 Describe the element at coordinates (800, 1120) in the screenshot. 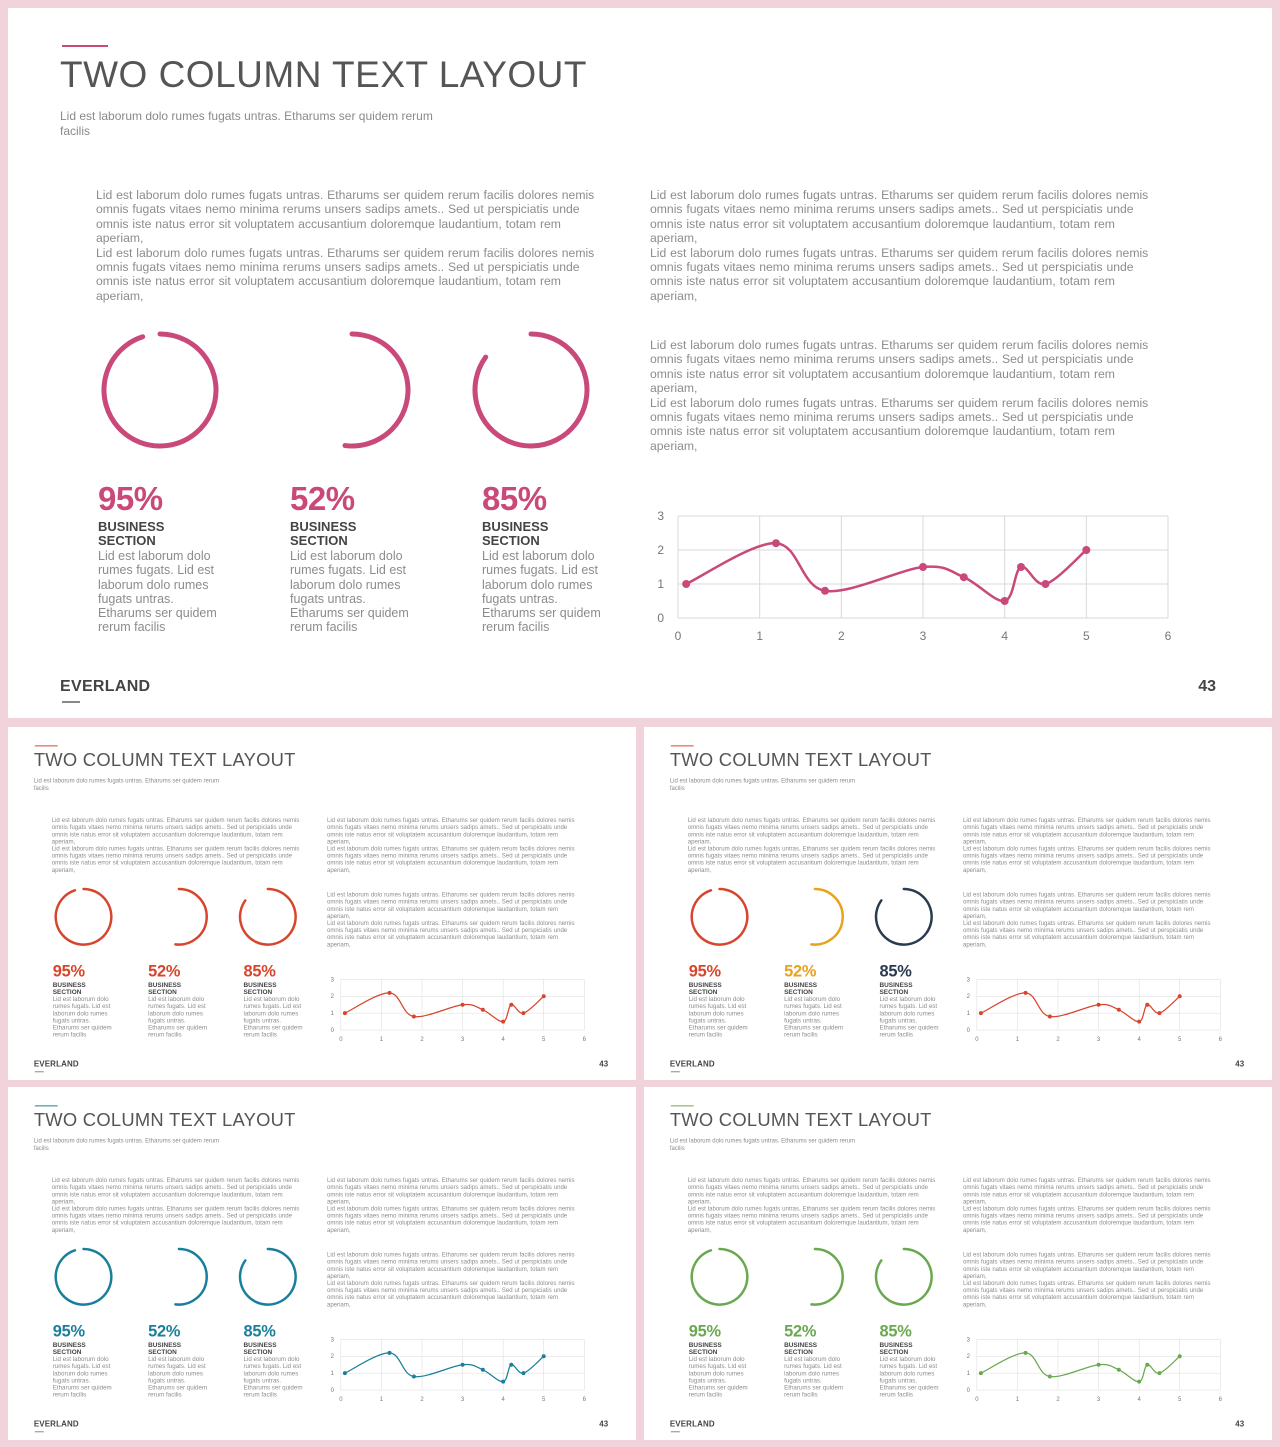

I see `slide-title: TWO COLUMN TEXT LAYOUT` at that location.